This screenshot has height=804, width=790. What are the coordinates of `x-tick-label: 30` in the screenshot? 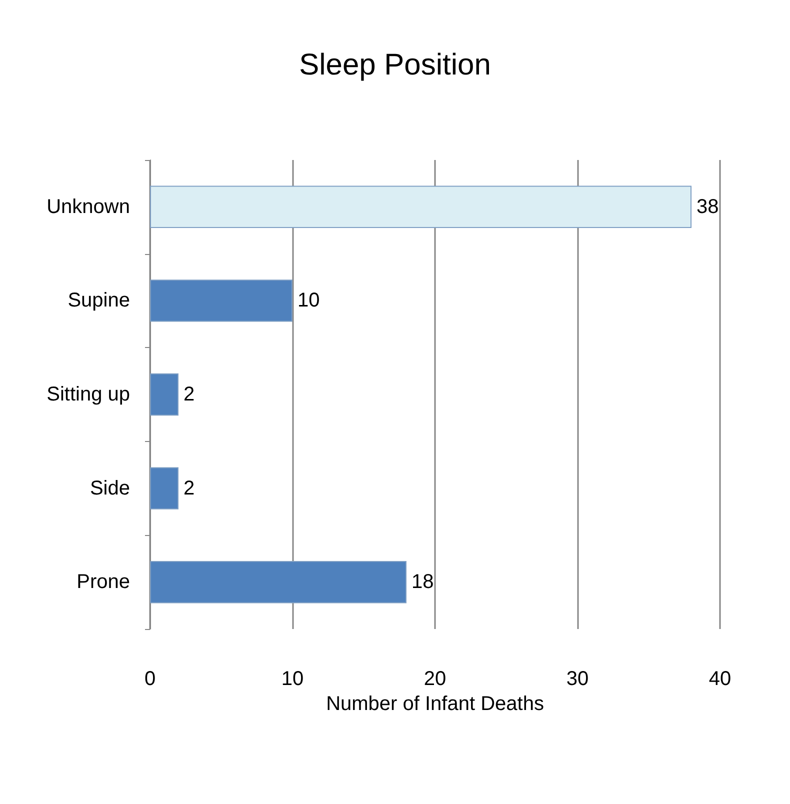 It's located at (577, 679).